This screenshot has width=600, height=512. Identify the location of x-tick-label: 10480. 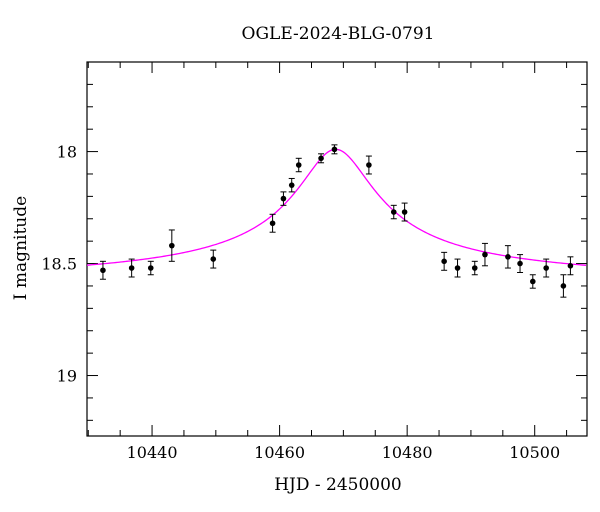
(407, 452).